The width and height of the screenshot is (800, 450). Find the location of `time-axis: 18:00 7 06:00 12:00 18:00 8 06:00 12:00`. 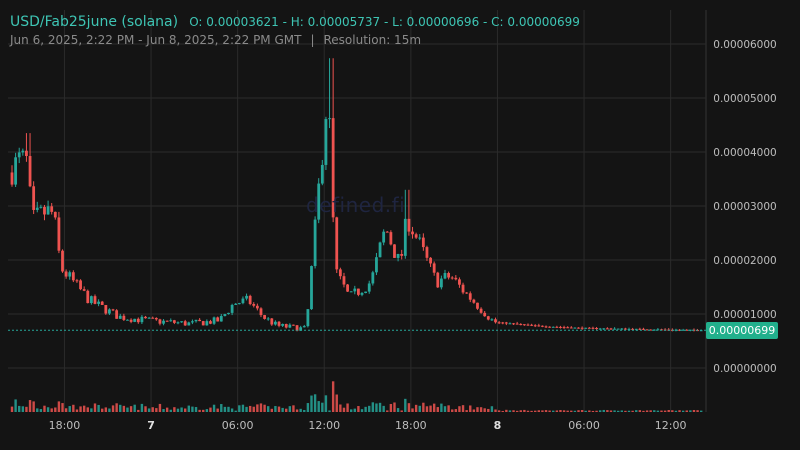

time-axis: 18:00 7 06:00 12:00 18:00 8 06:00 12:00 is located at coordinates (368, 425).